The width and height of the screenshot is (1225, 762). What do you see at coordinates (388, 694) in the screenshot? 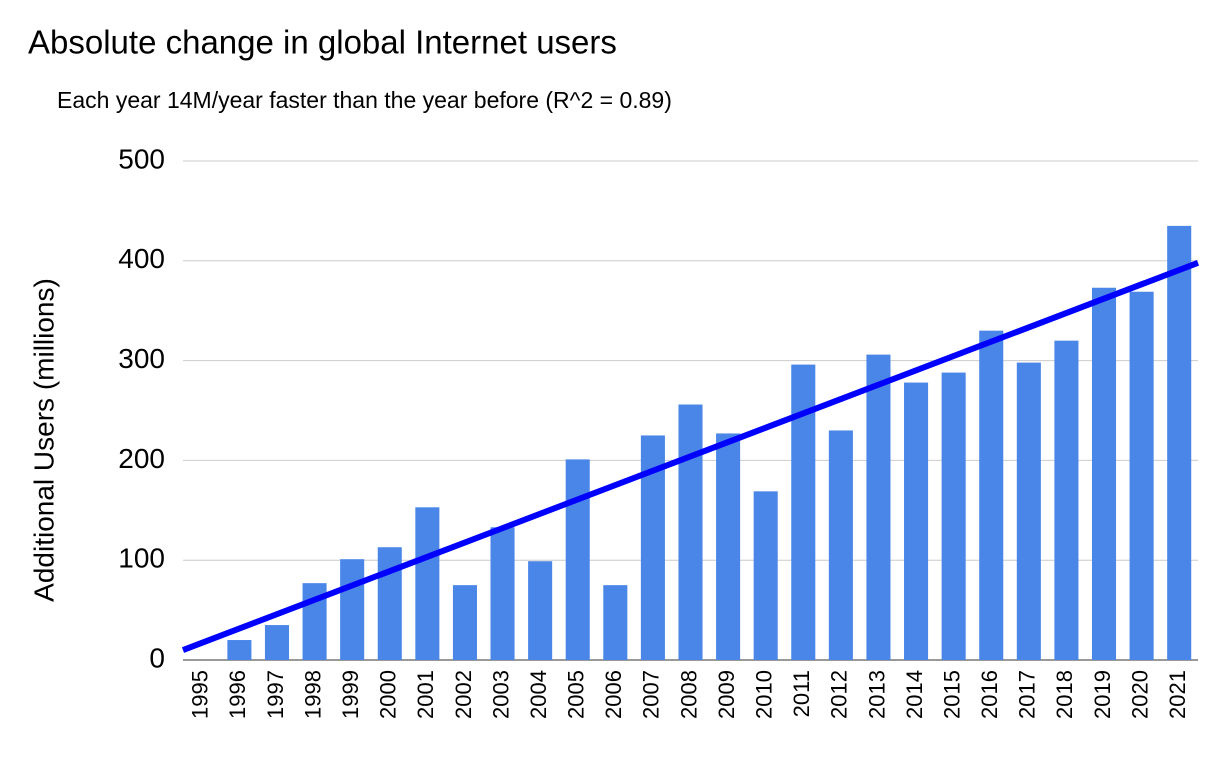
I see `x-tick-label: 2000` at bounding box center [388, 694].